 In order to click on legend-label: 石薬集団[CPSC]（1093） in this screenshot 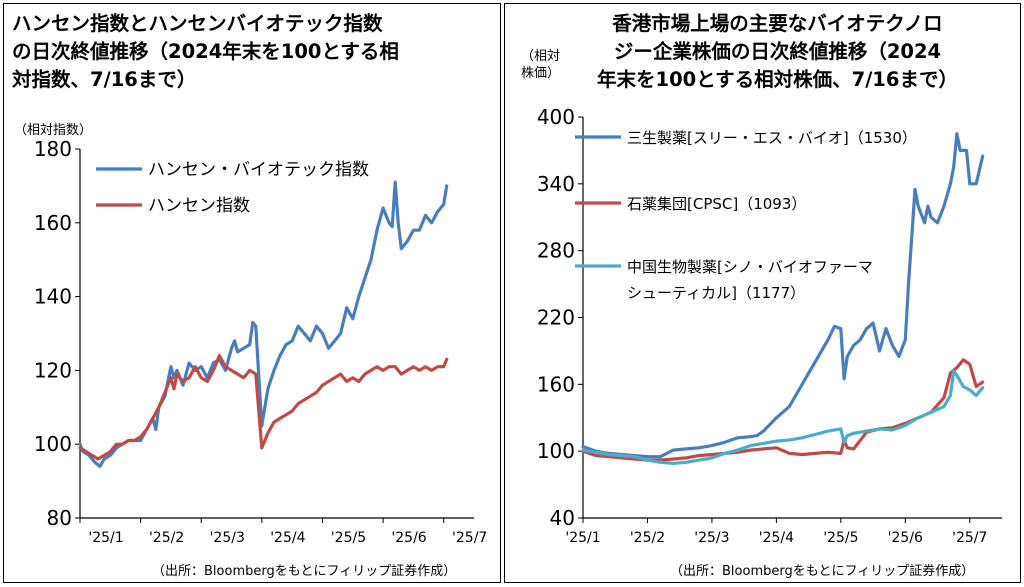, I will do `click(716, 204)`.